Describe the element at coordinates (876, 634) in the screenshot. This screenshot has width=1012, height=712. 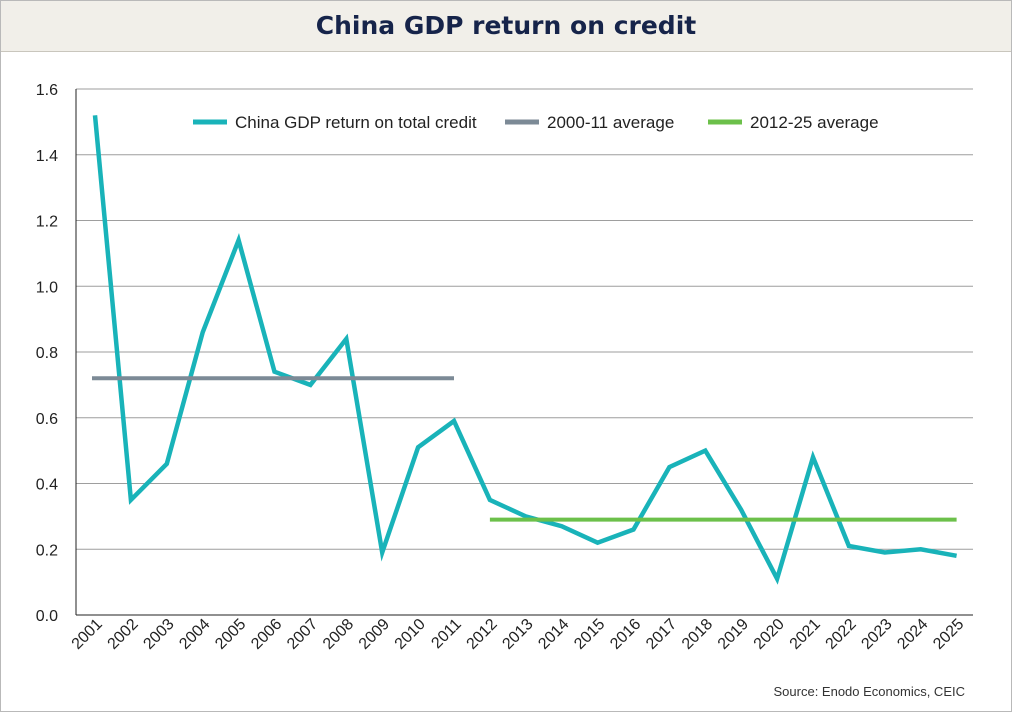
I see `x-tick-label: 2023` at that location.